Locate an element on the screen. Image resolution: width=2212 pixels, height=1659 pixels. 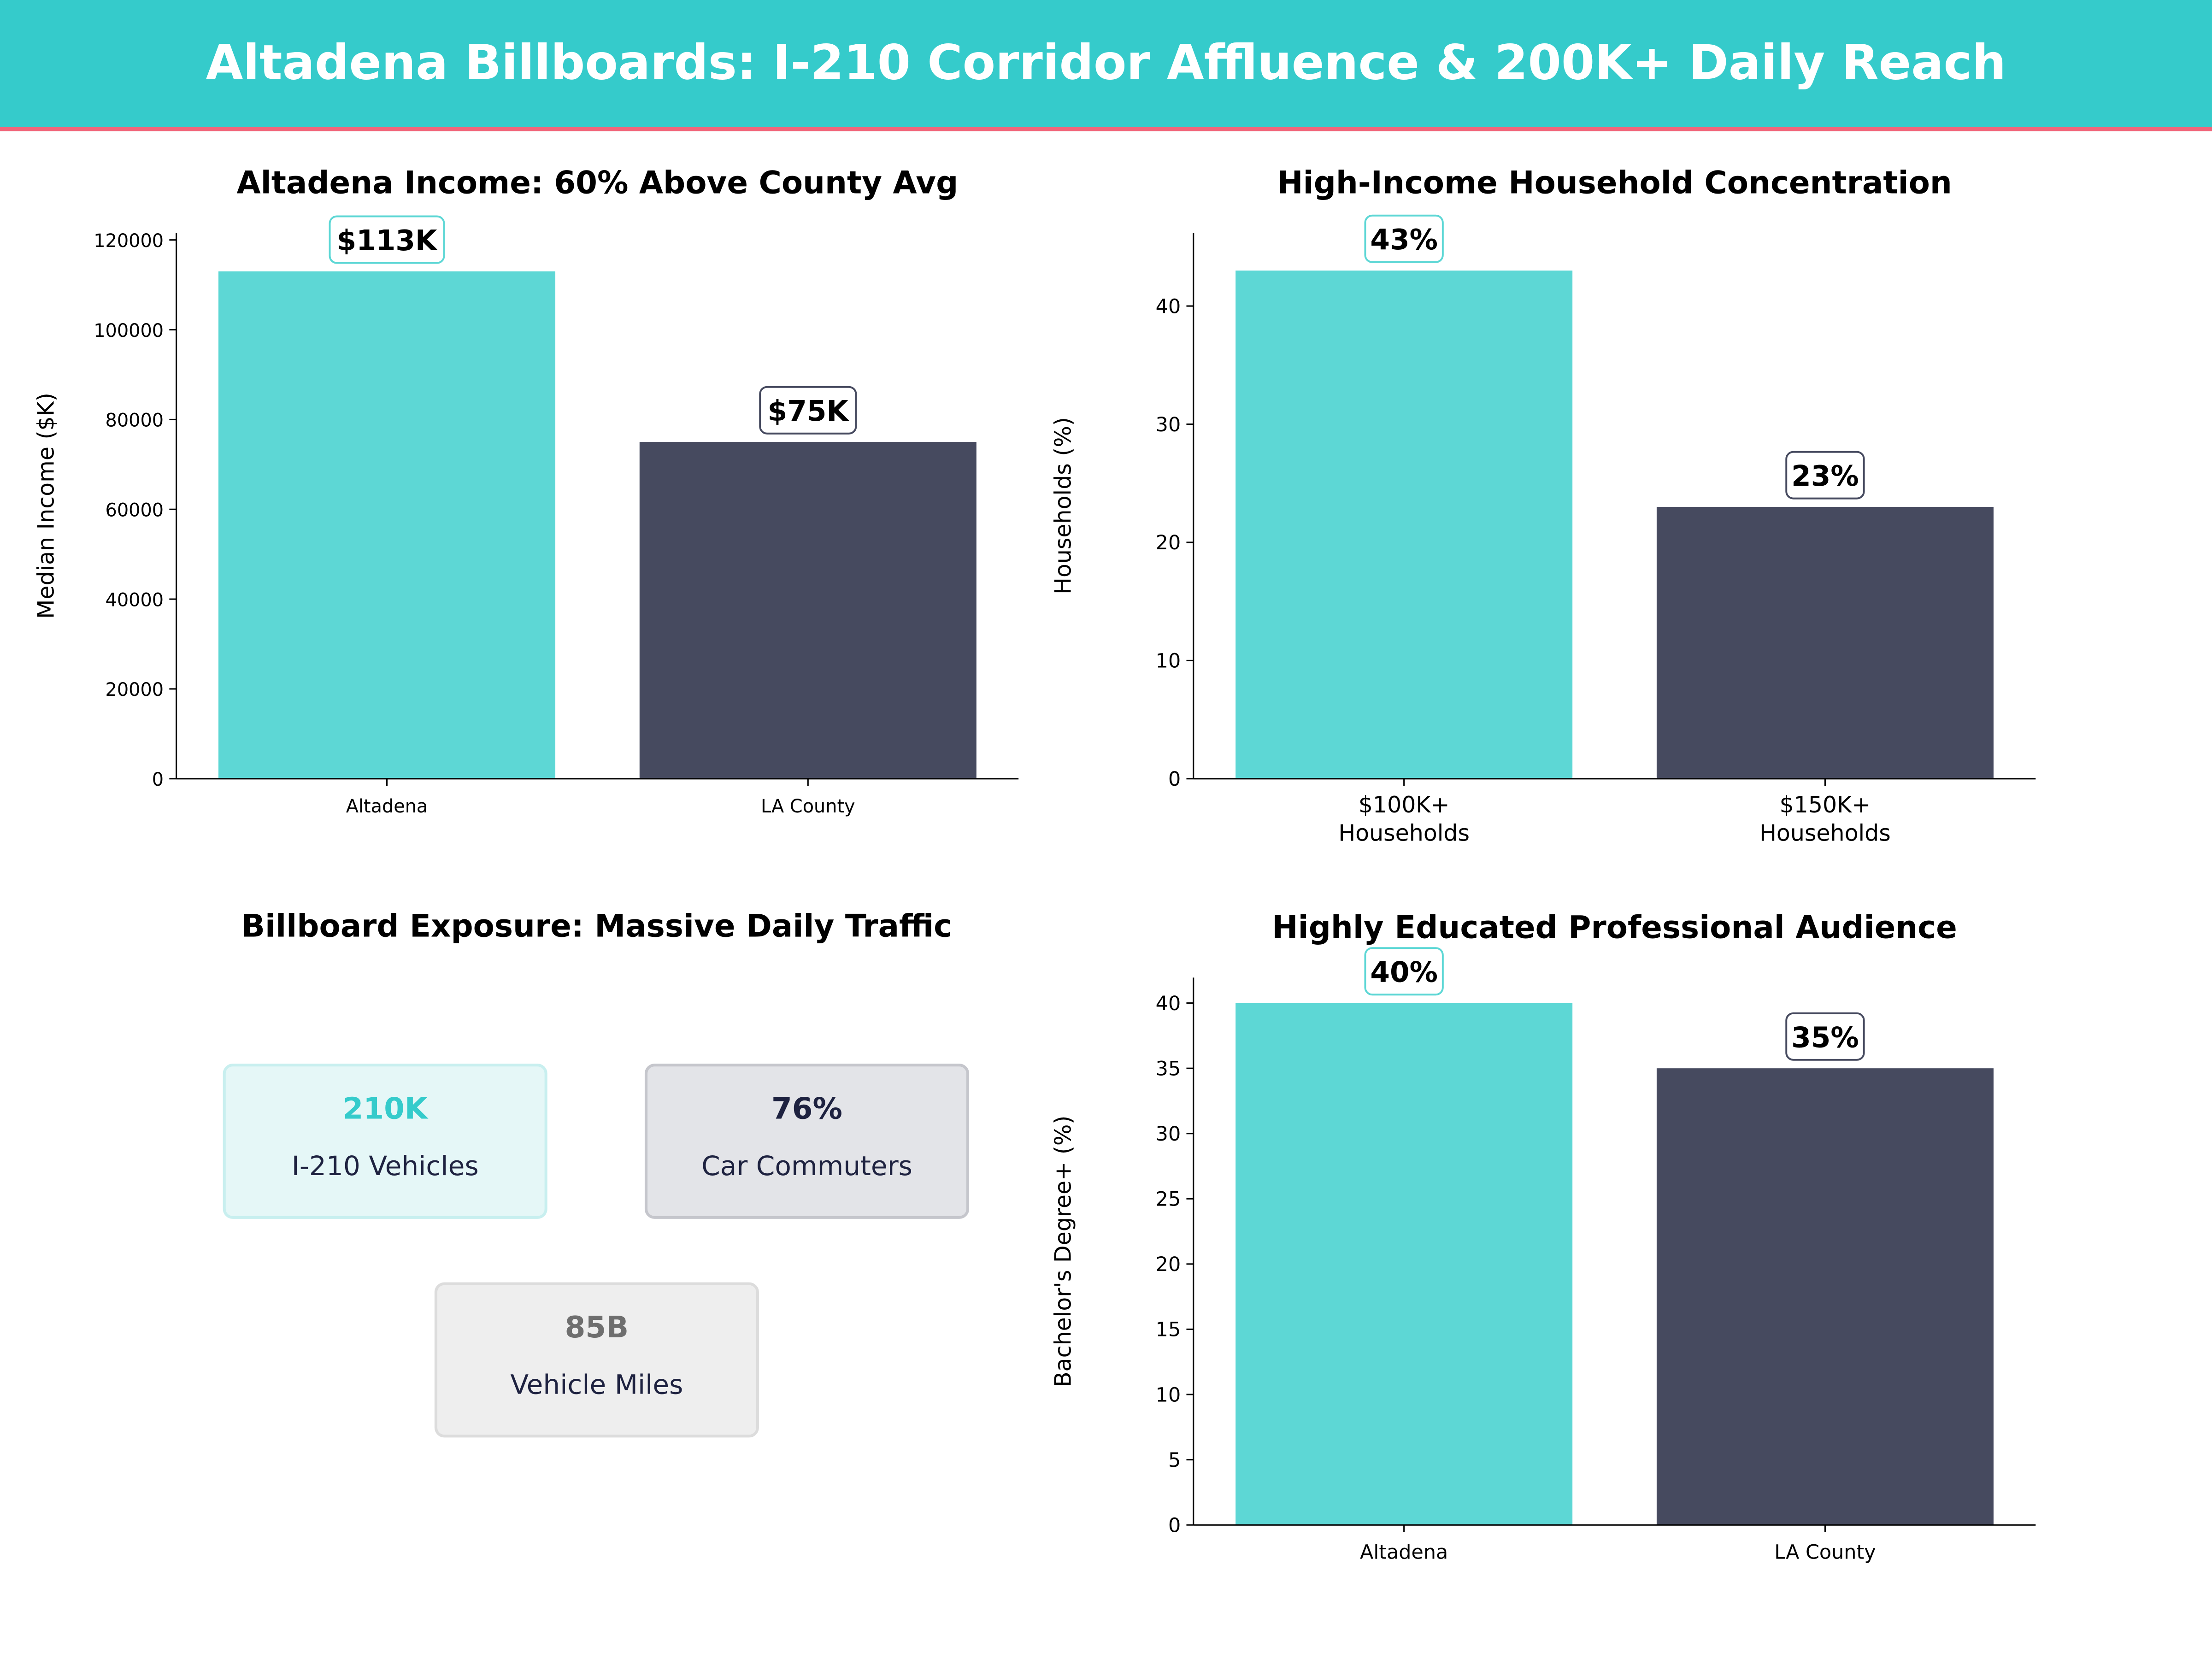
data-label: $75K is located at coordinates (809, 411).